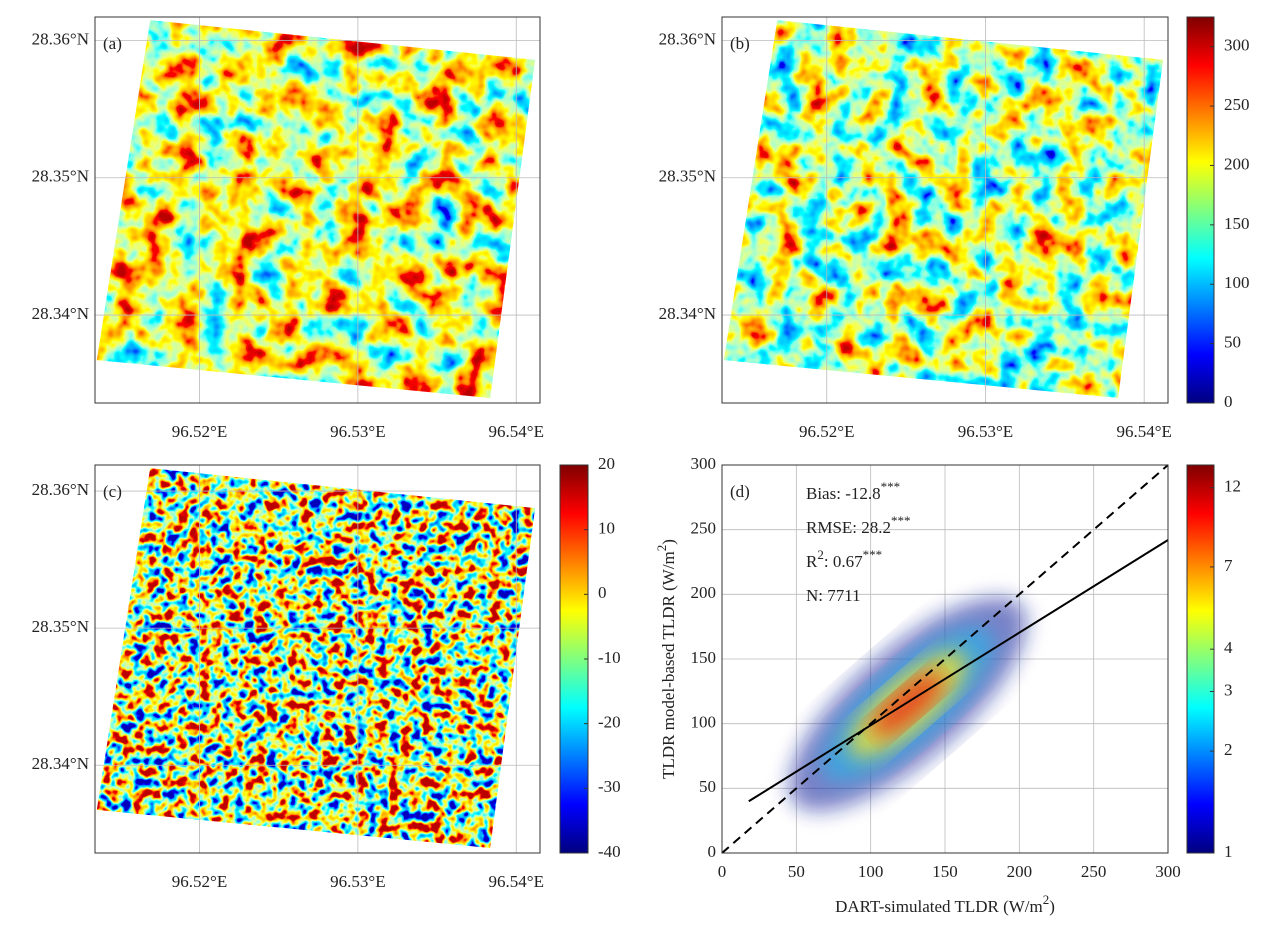 The width and height of the screenshot is (1269, 933). Describe the element at coordinates (740, 491) in the screenshot. I see `panel-label: (d)` at that location.